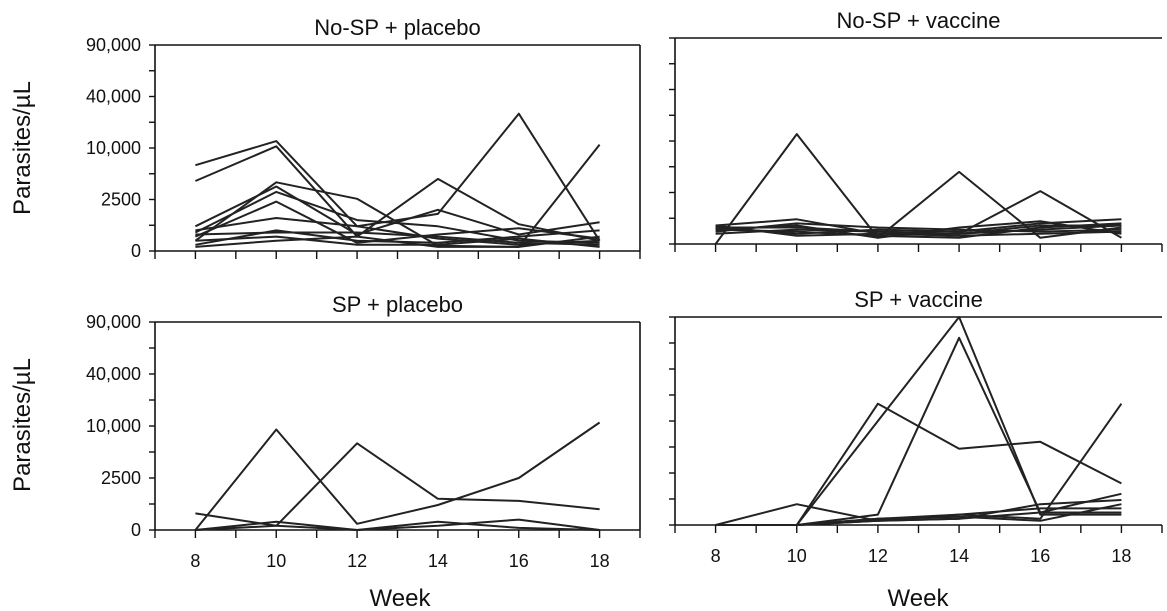 This screenshot has height=611, width=1167. Describe the element at coordinates (919, 598) in the screenshot. I see `x-axis-label-right: Week` at that location.